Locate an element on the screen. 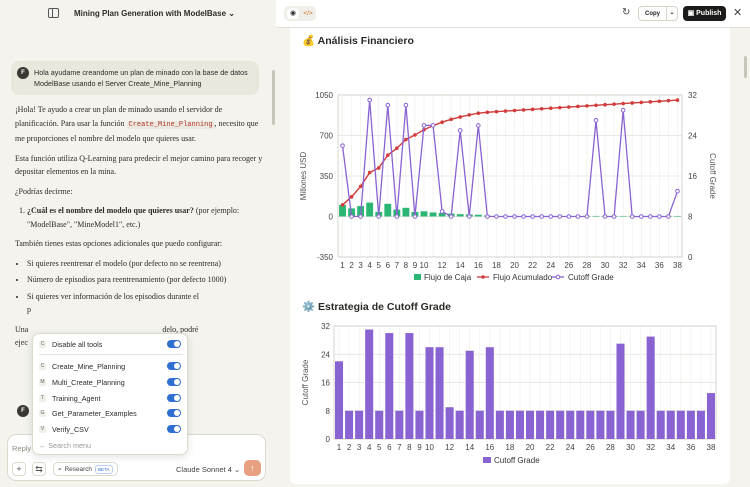 The image size is (750, 487). menu-search-input: ← Search menu is located at coordinates (65, 445).